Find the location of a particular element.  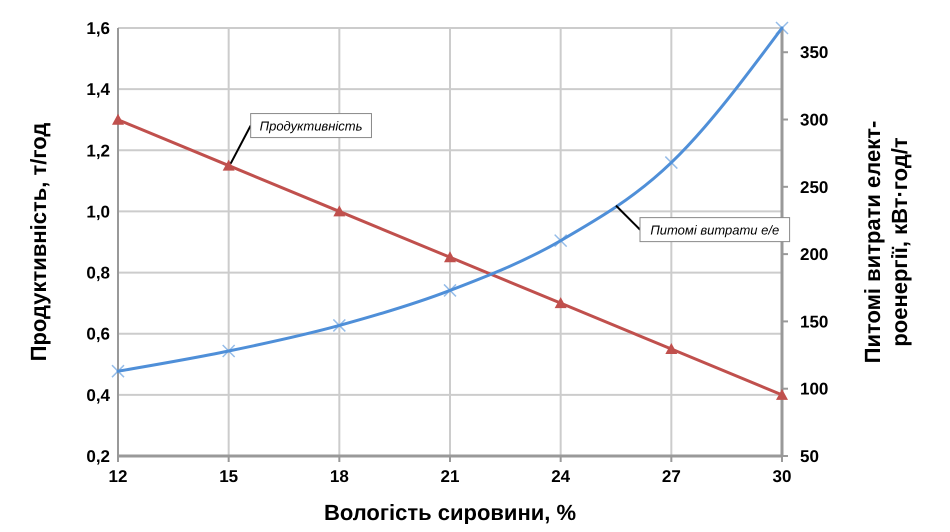

y2-tick-label: 200 is located at coordinates (814, 254).